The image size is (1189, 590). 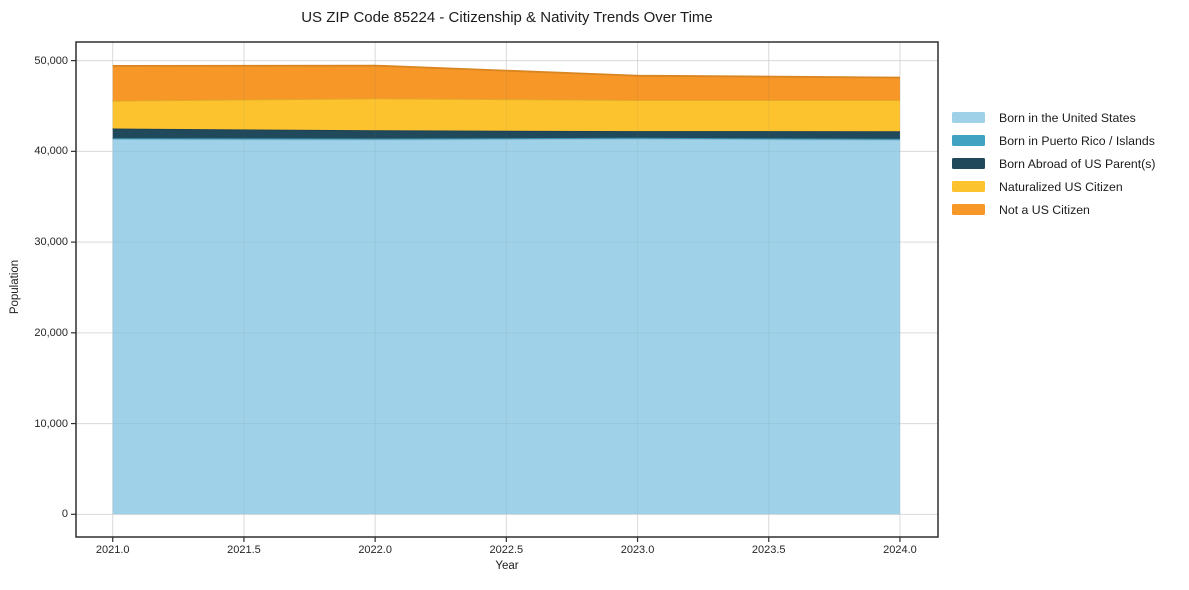 I want to click on y-axis-label: Population, so click(x=15, y=287).